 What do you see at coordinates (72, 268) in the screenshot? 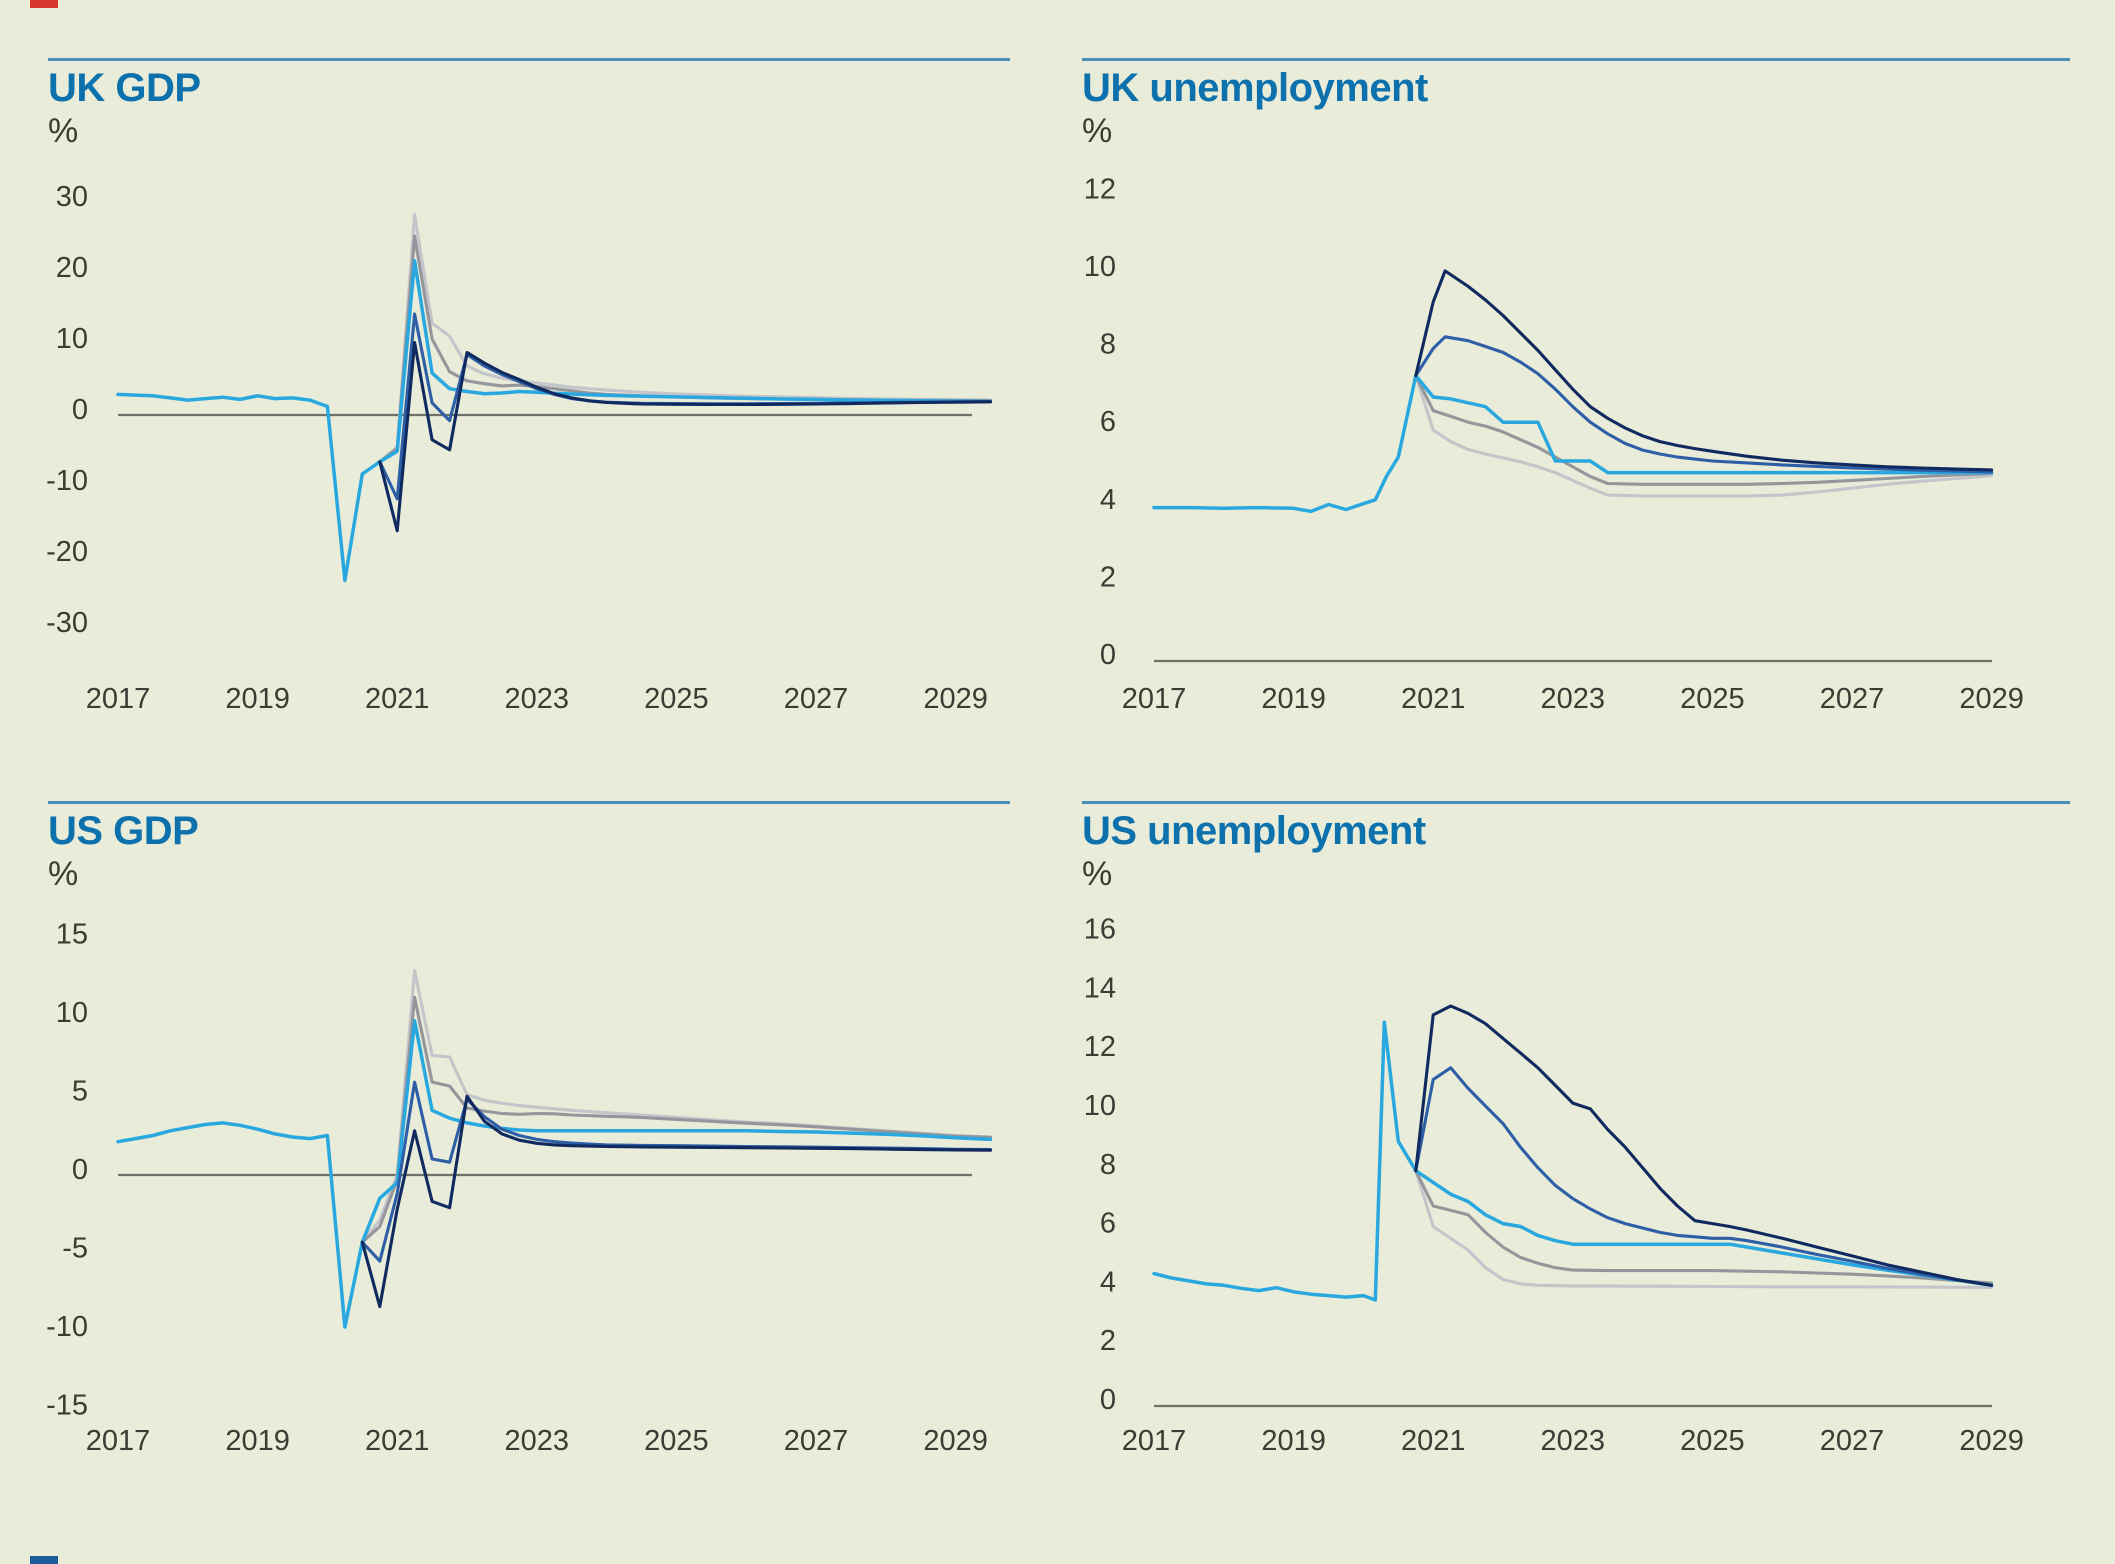
I see `y-tick-label-uk-gdp-20: 20` at bounding box center [72, 268].